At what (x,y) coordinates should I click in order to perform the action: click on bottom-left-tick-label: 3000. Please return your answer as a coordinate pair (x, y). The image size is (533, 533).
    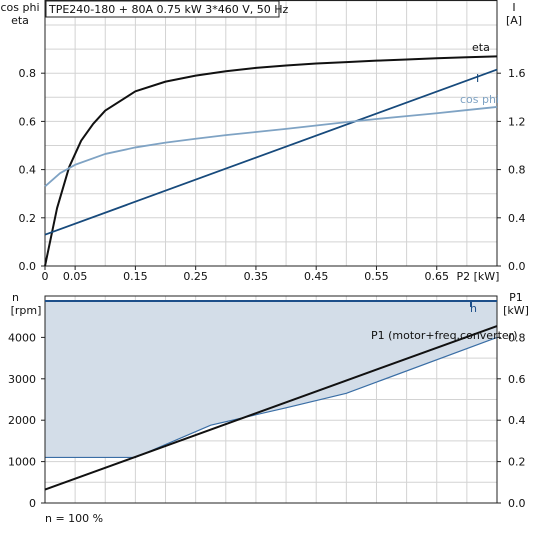
    Looking at the image, I should click on (22, 379).